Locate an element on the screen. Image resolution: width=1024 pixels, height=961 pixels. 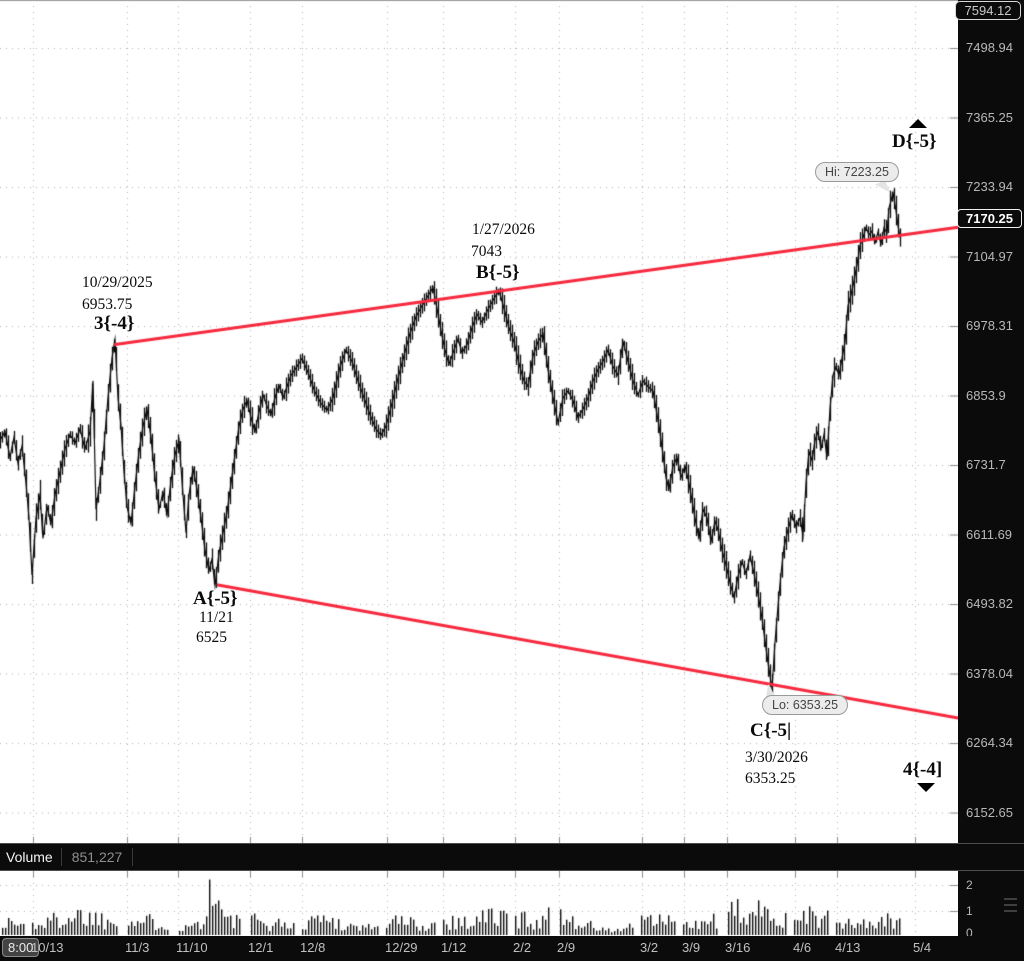
wave-4-label: 4{-4] is located at coordinates (923, 769).